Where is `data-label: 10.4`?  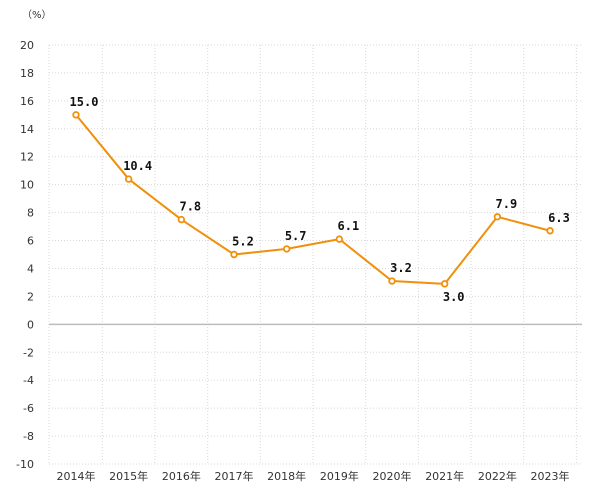 data-label: 10.4 is located at coordinates (137, 166).